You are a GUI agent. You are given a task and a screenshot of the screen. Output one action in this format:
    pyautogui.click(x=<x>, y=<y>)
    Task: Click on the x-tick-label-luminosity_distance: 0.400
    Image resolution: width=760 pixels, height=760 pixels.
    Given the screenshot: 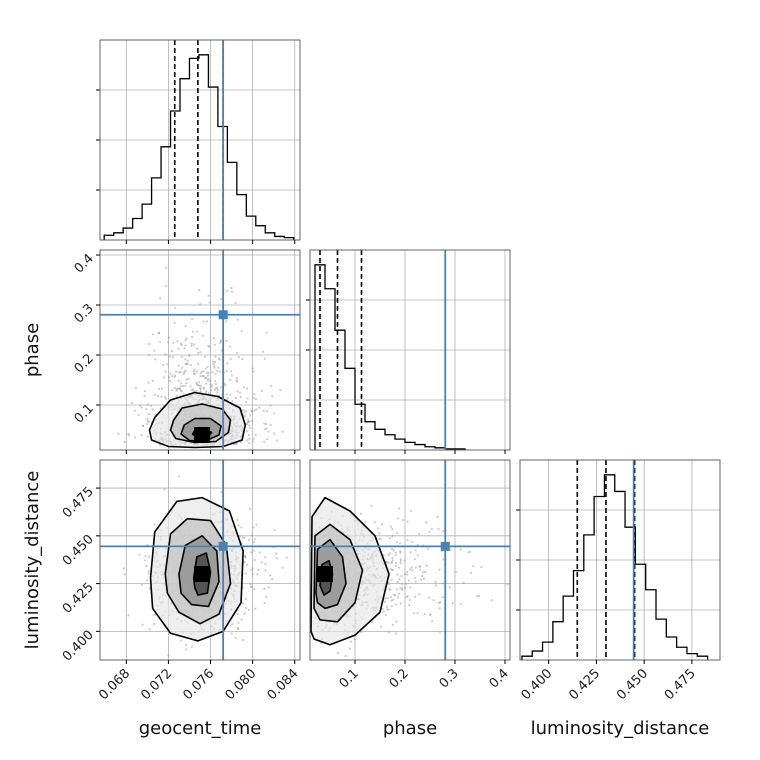 What is the action you would take?
    pyautogui.click(x=537, y=684)
    